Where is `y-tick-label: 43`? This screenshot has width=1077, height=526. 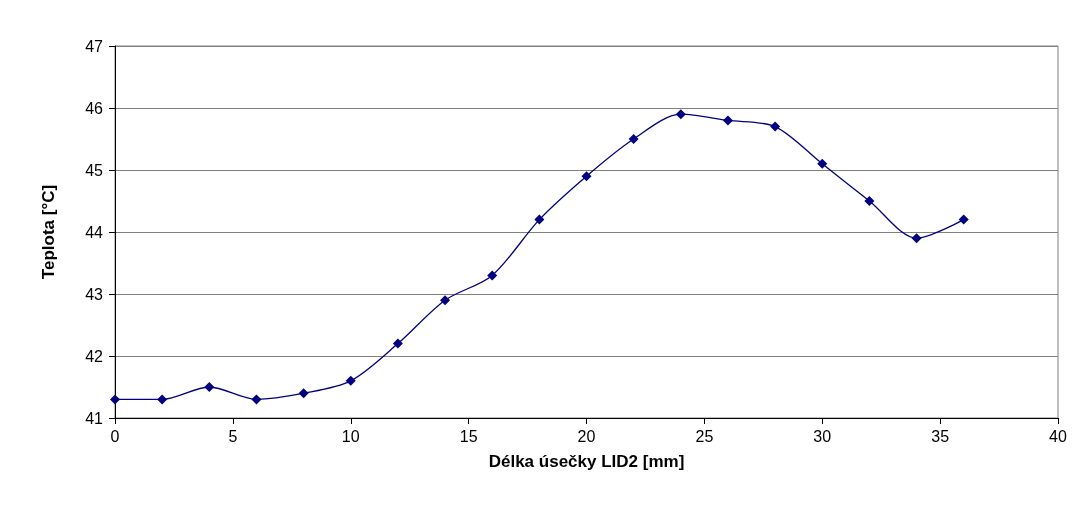 y-tick-label: 43 is located at coordinates (94, 294).